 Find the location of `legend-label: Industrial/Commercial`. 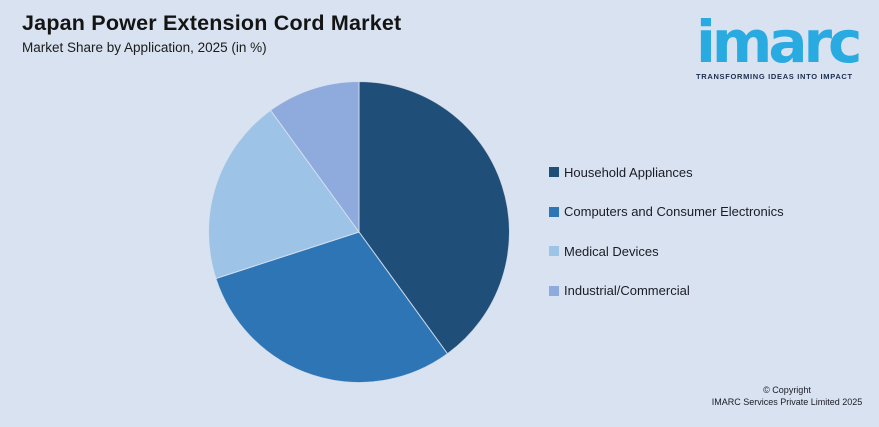

legend-label: Industrial/Commercial is located at coordinates (627, 290).